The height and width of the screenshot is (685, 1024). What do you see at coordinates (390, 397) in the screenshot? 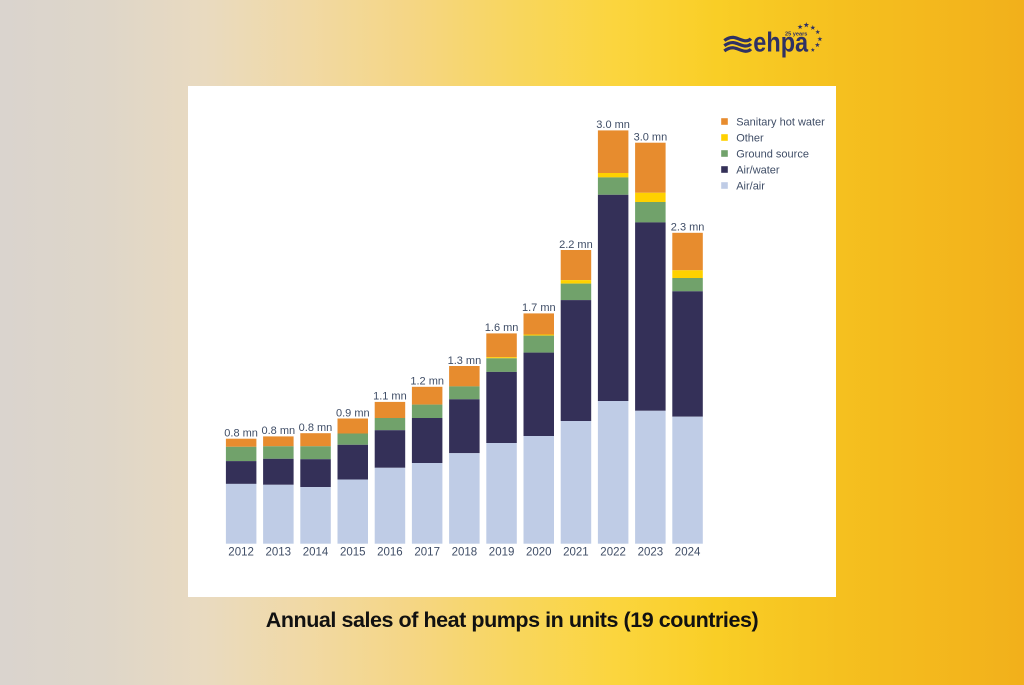
I see `svg-text: 1.1 mn` at bounding box center [390, 397].